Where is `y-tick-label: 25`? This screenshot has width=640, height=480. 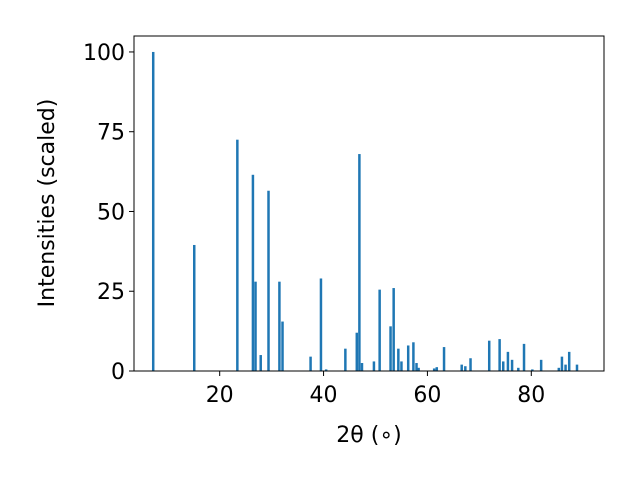
y-tick-label: 25 is located at coordinates (111, 292).